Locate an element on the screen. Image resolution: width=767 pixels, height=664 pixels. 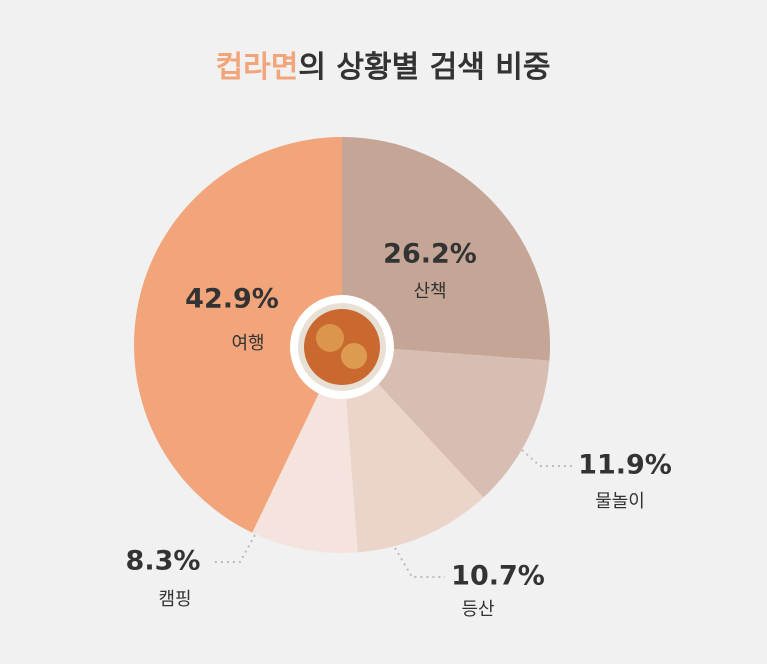
category-label: 캠핑 is located at coordinates (174, 599).